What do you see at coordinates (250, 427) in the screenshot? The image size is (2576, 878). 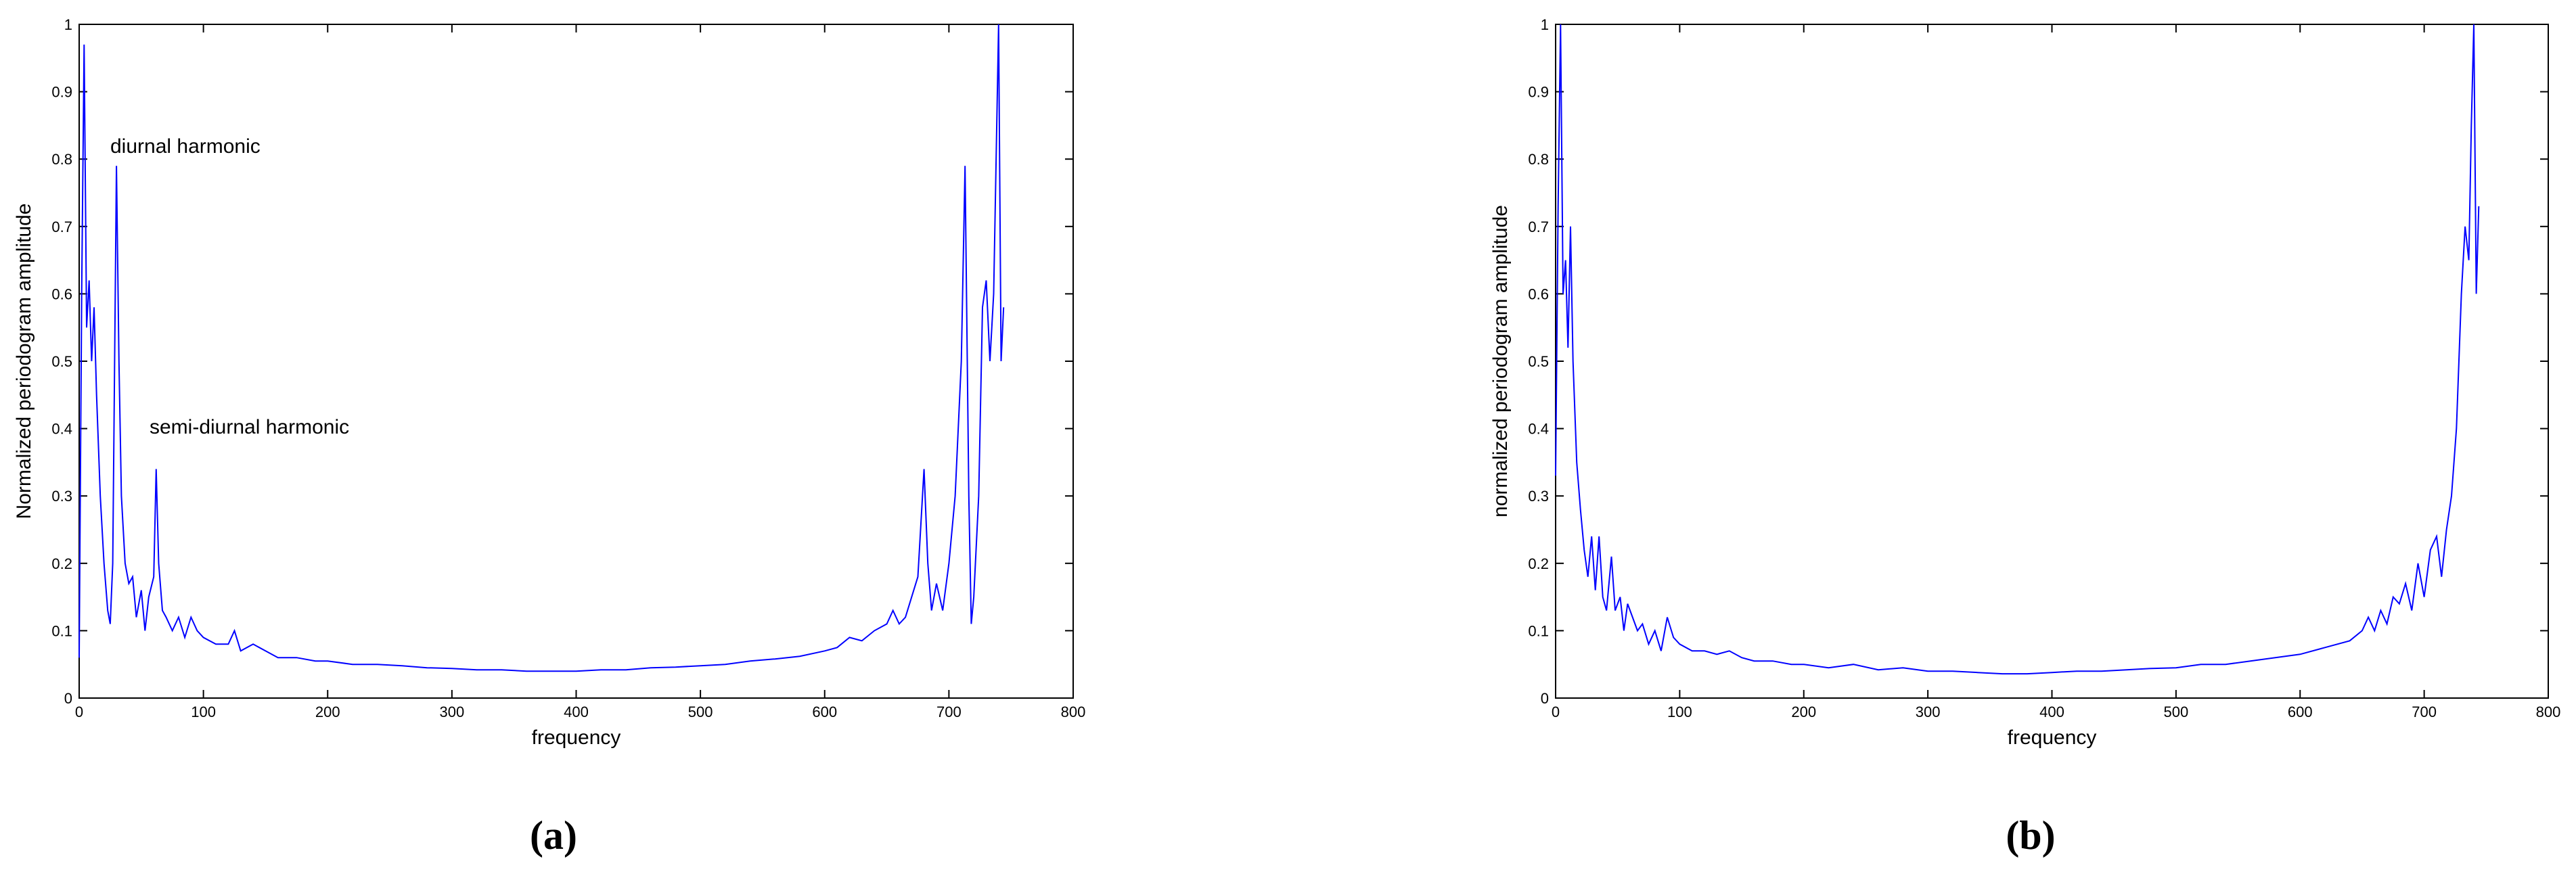 I see `annotation: semi-diurnal harmonic` at bounding box center [250, 427].